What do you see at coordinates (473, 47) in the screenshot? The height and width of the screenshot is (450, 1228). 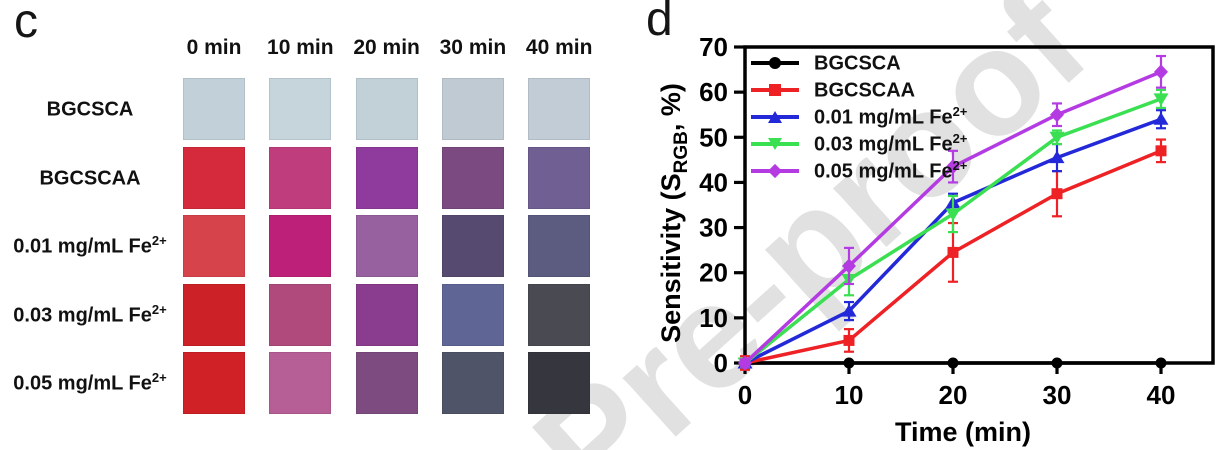 I see `time-column-header: 30 min` at bounding box center [473, 47].